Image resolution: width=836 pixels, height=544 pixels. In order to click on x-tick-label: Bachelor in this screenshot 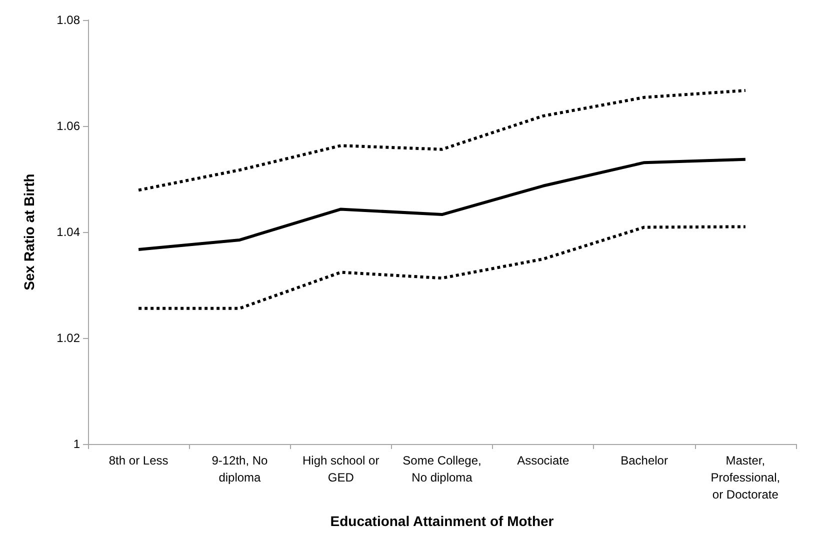, I will do `click(644, 461)`.